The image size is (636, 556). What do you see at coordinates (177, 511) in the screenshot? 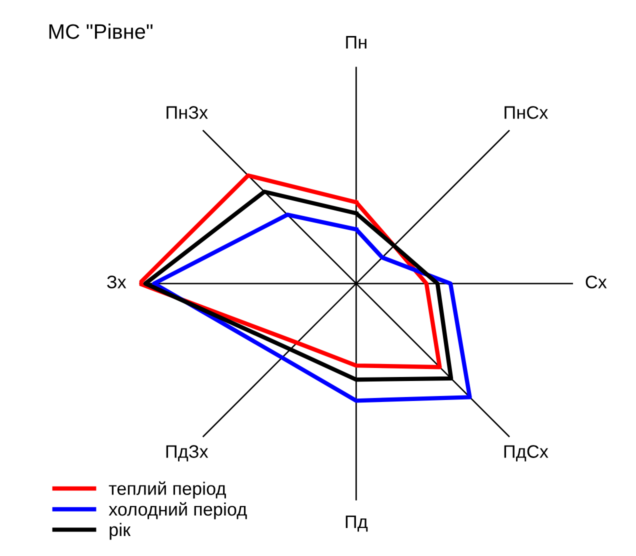
I see `legend-label: холодний період` at bounding box center [177, 511].